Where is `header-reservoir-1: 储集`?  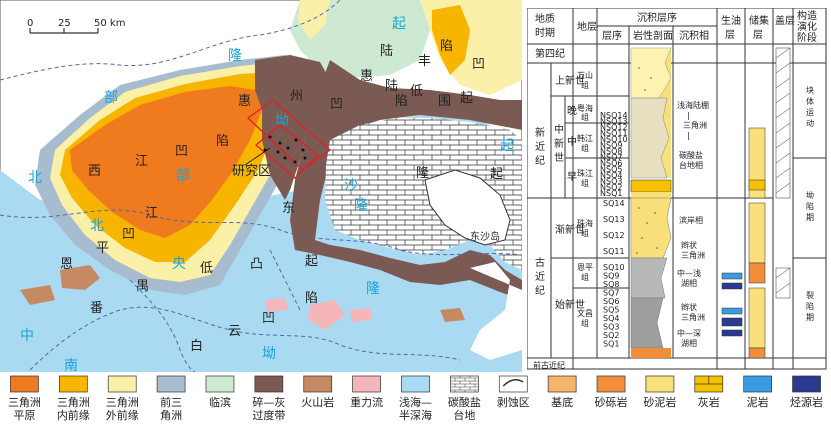 header-reservoir-1: 储集 is located at coordinates (759, 20).